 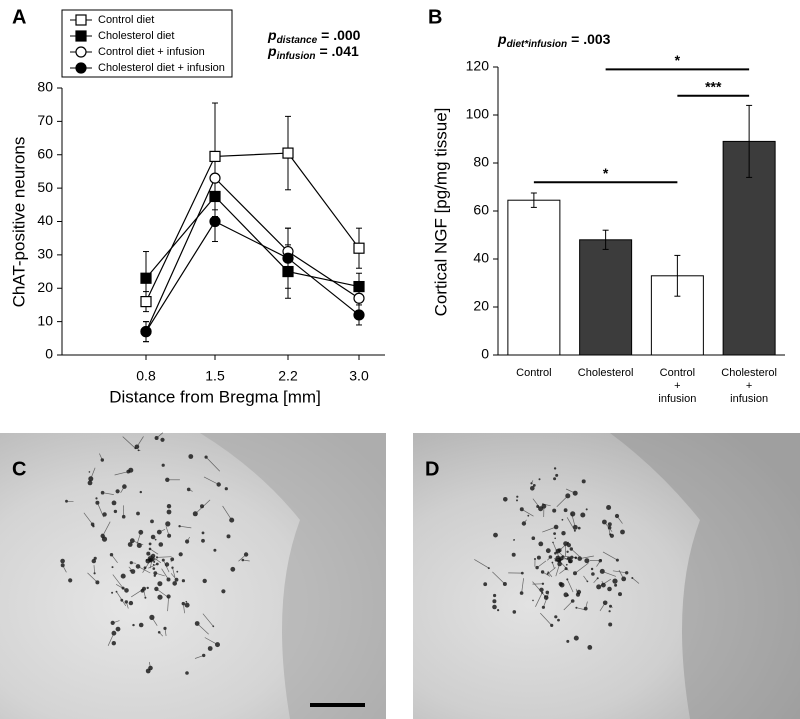 What do you see at coordinates (126, 20) in the screenshot?
I see `legend-label: Control diet` at bounding box center [126, 20].